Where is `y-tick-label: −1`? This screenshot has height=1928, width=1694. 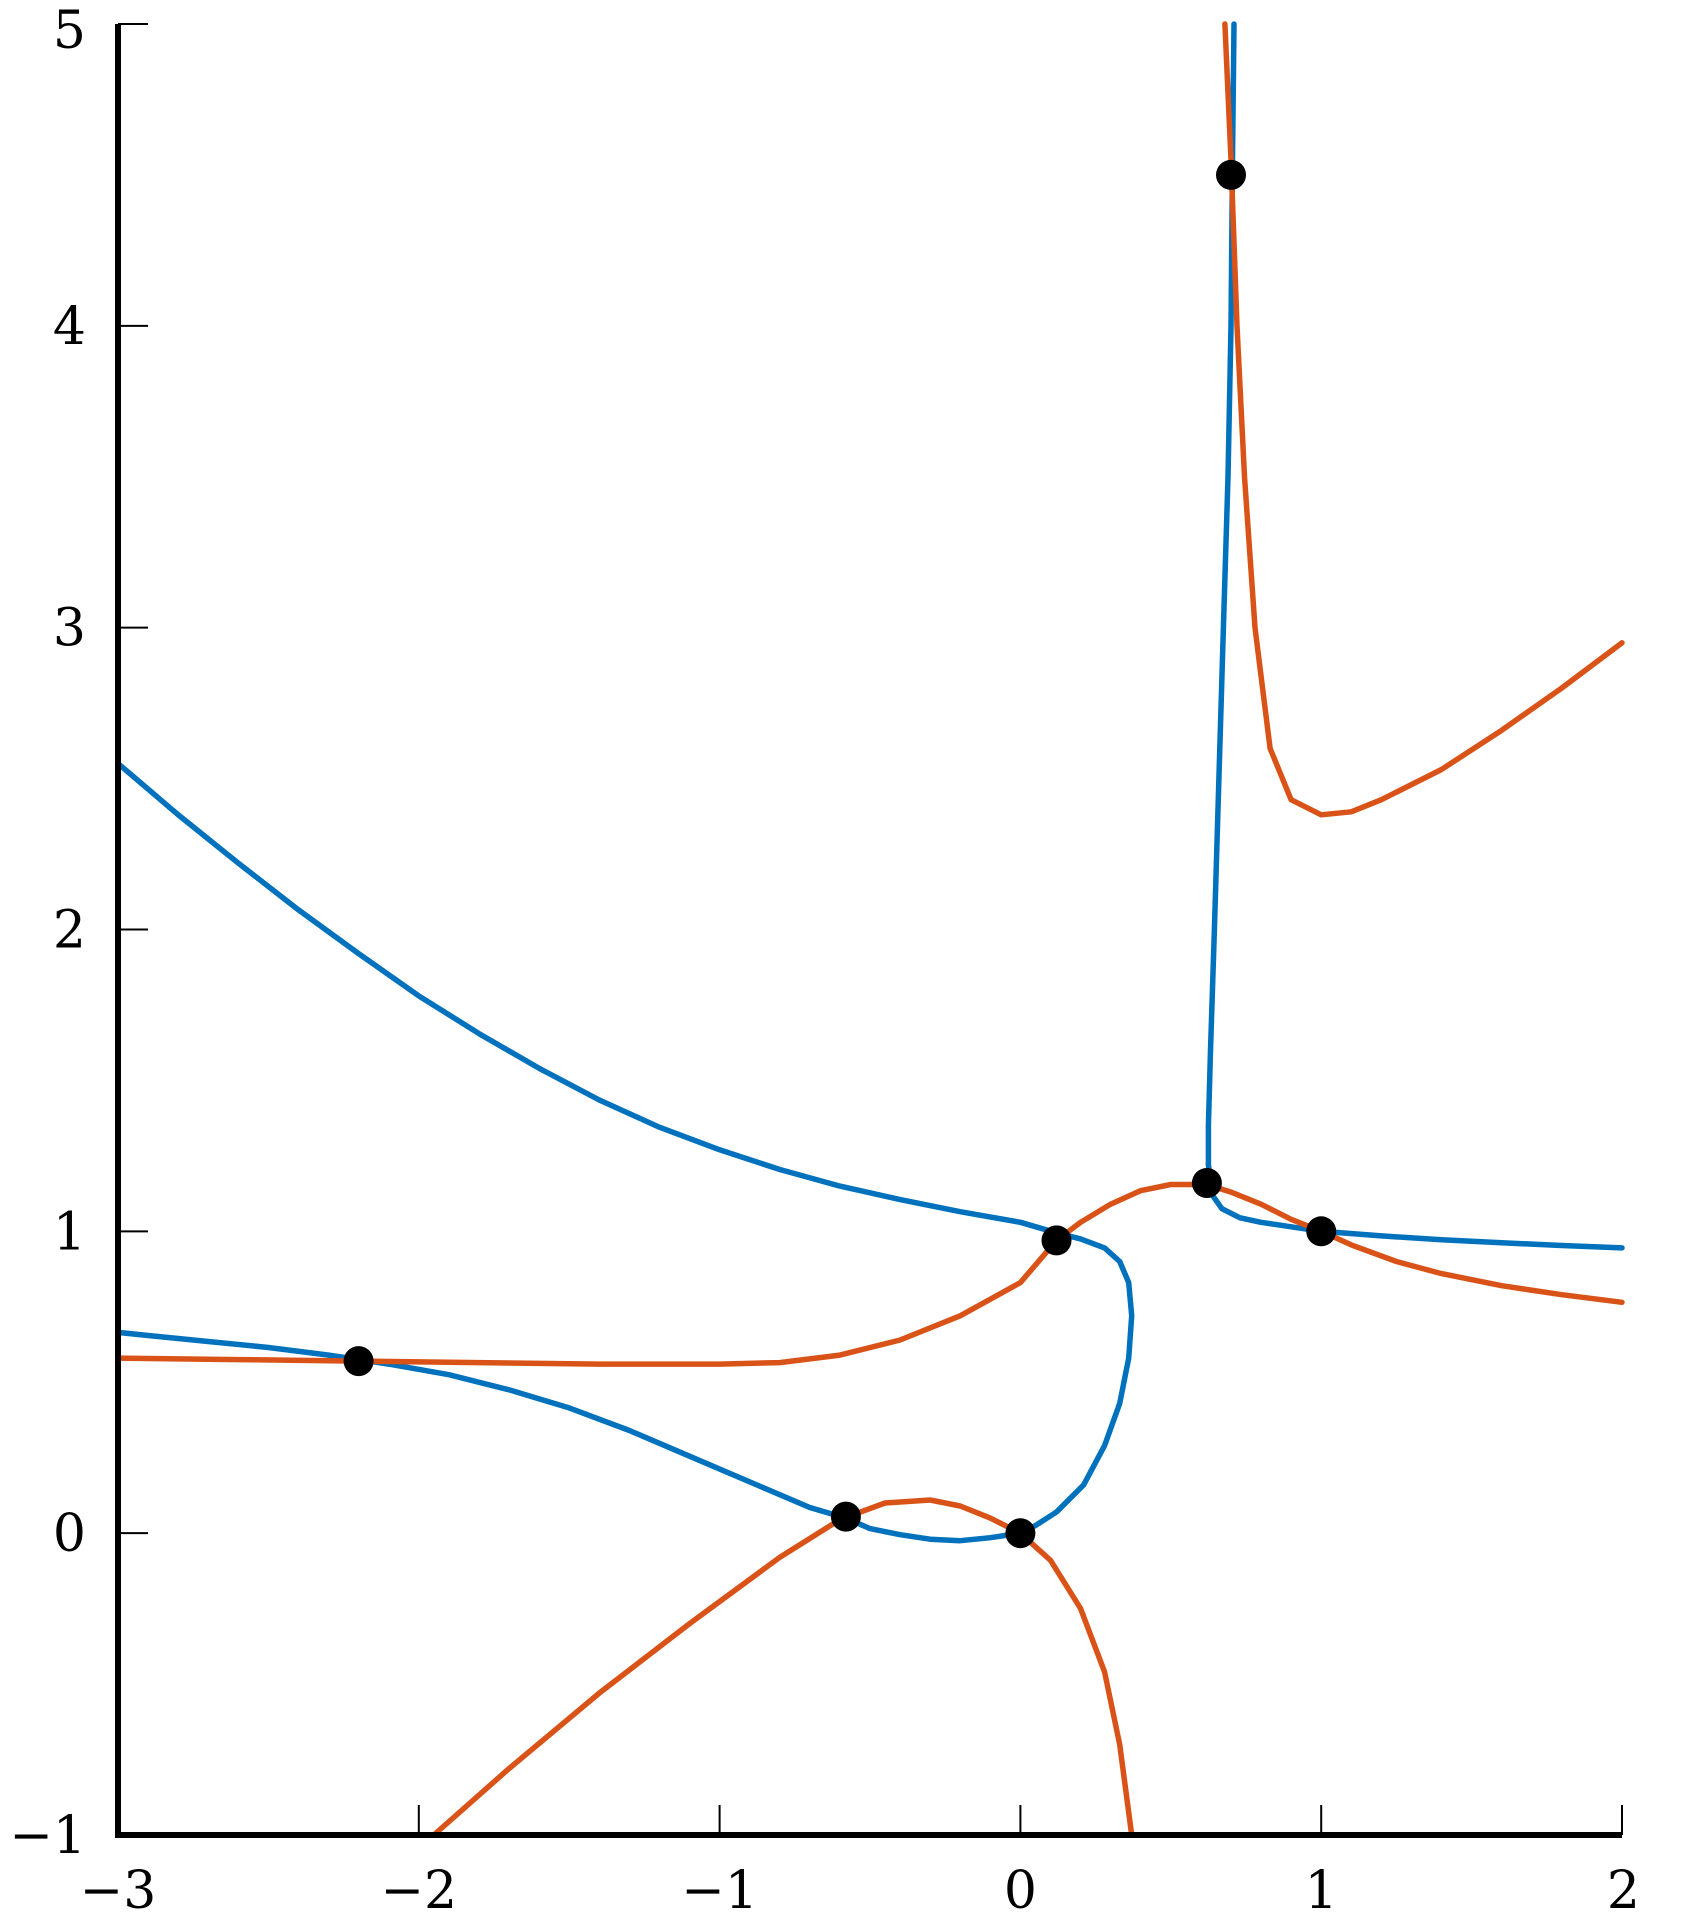 y-tick-label: −1 is located at coordinates (47, 1836).